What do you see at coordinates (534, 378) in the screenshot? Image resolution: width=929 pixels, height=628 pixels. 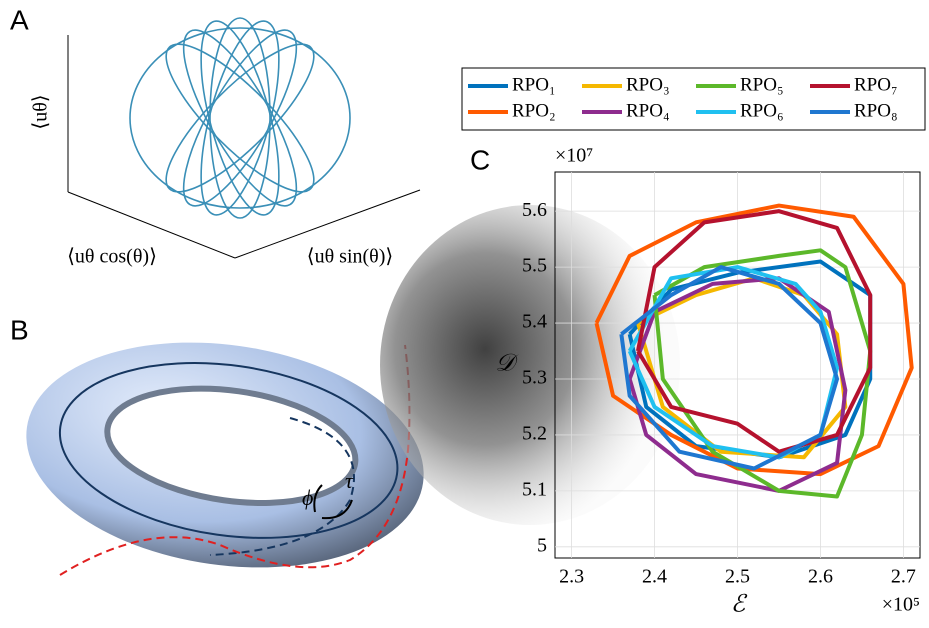 I see `y-tick-label: 5.3` at bounding box center [534, 378].